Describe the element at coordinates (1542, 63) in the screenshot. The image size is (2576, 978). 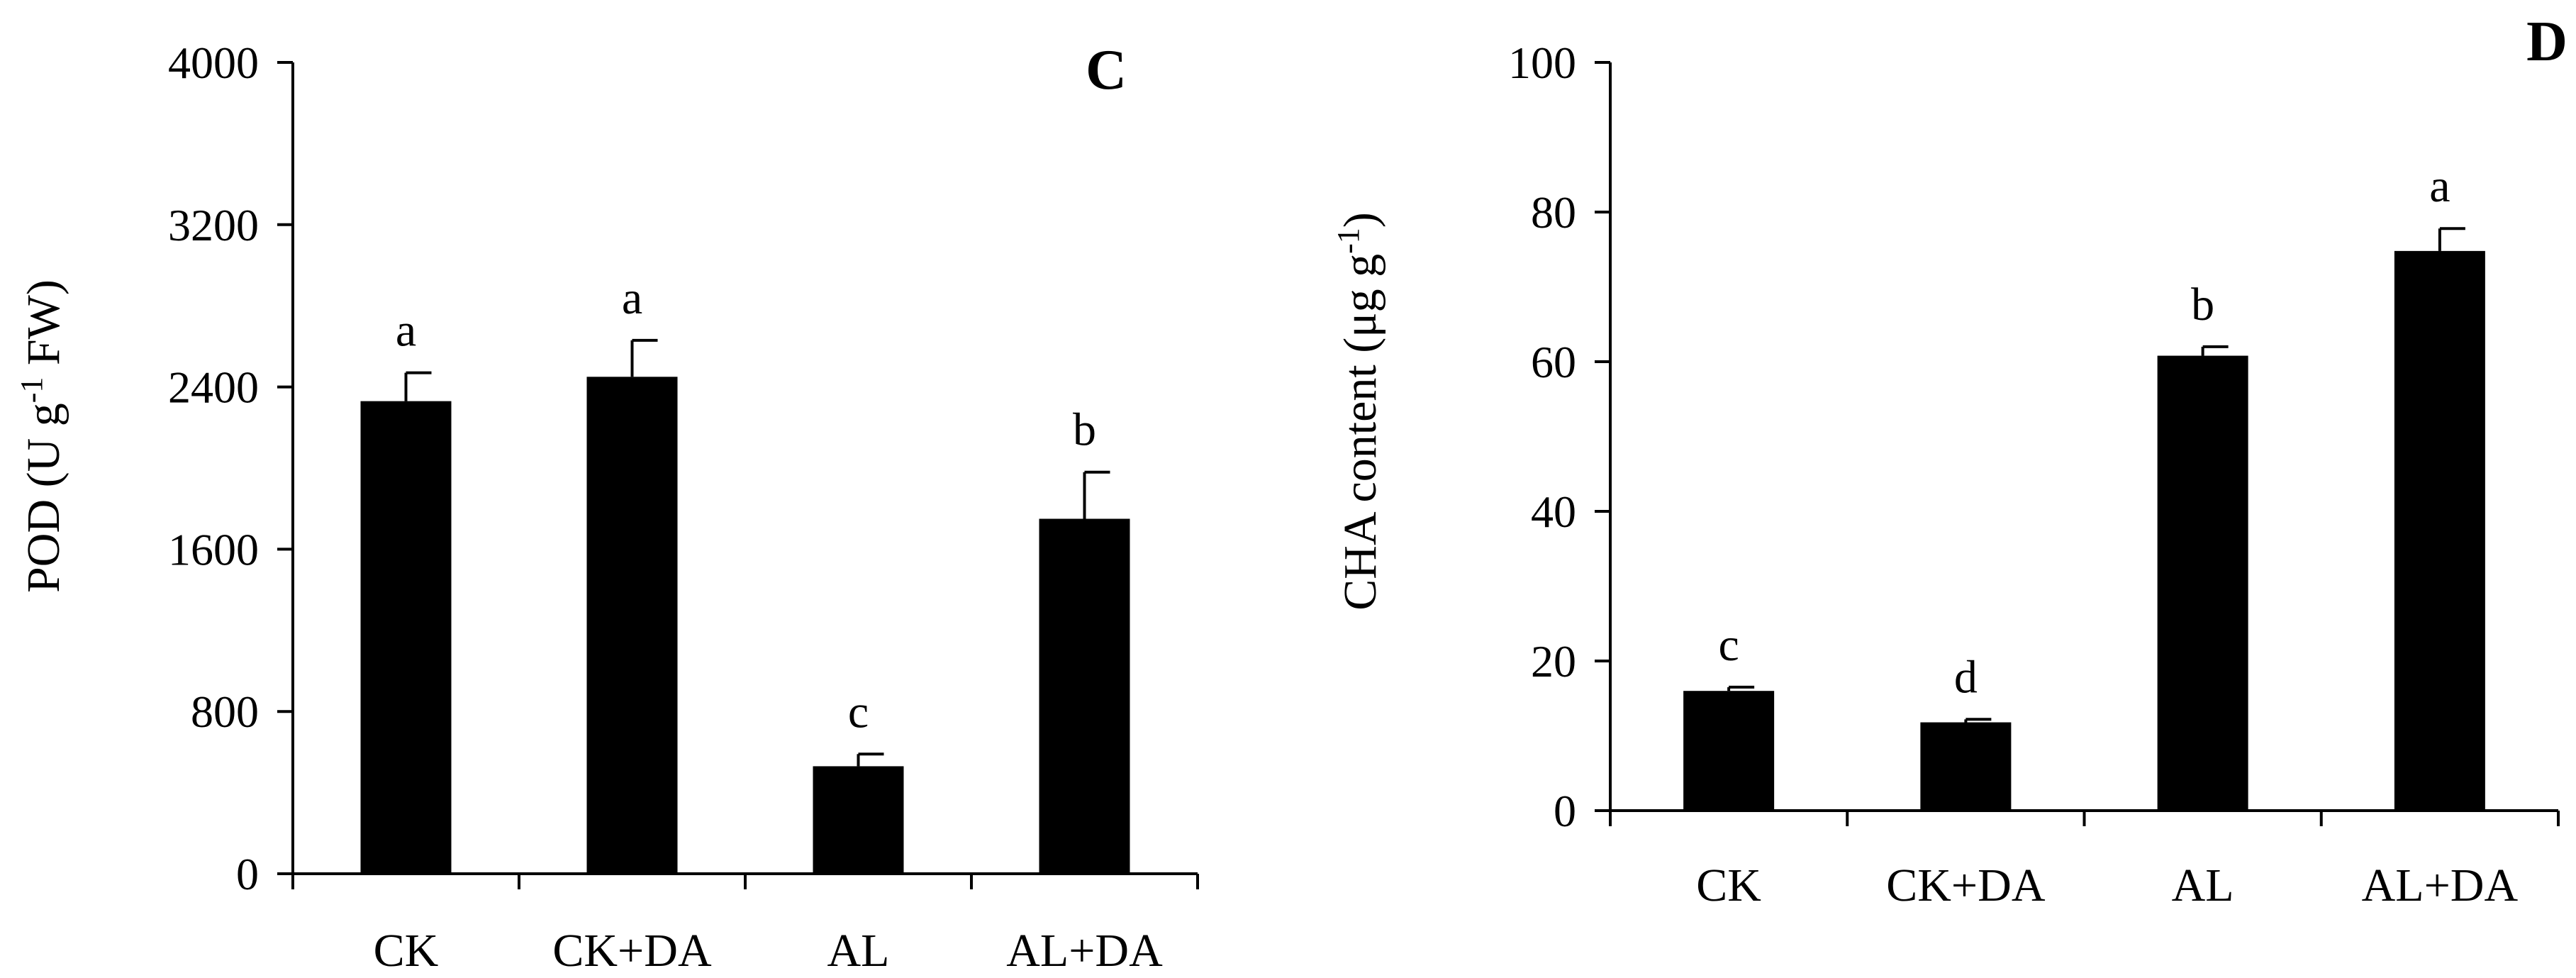
I see `y-tick-label: 100` at that location.